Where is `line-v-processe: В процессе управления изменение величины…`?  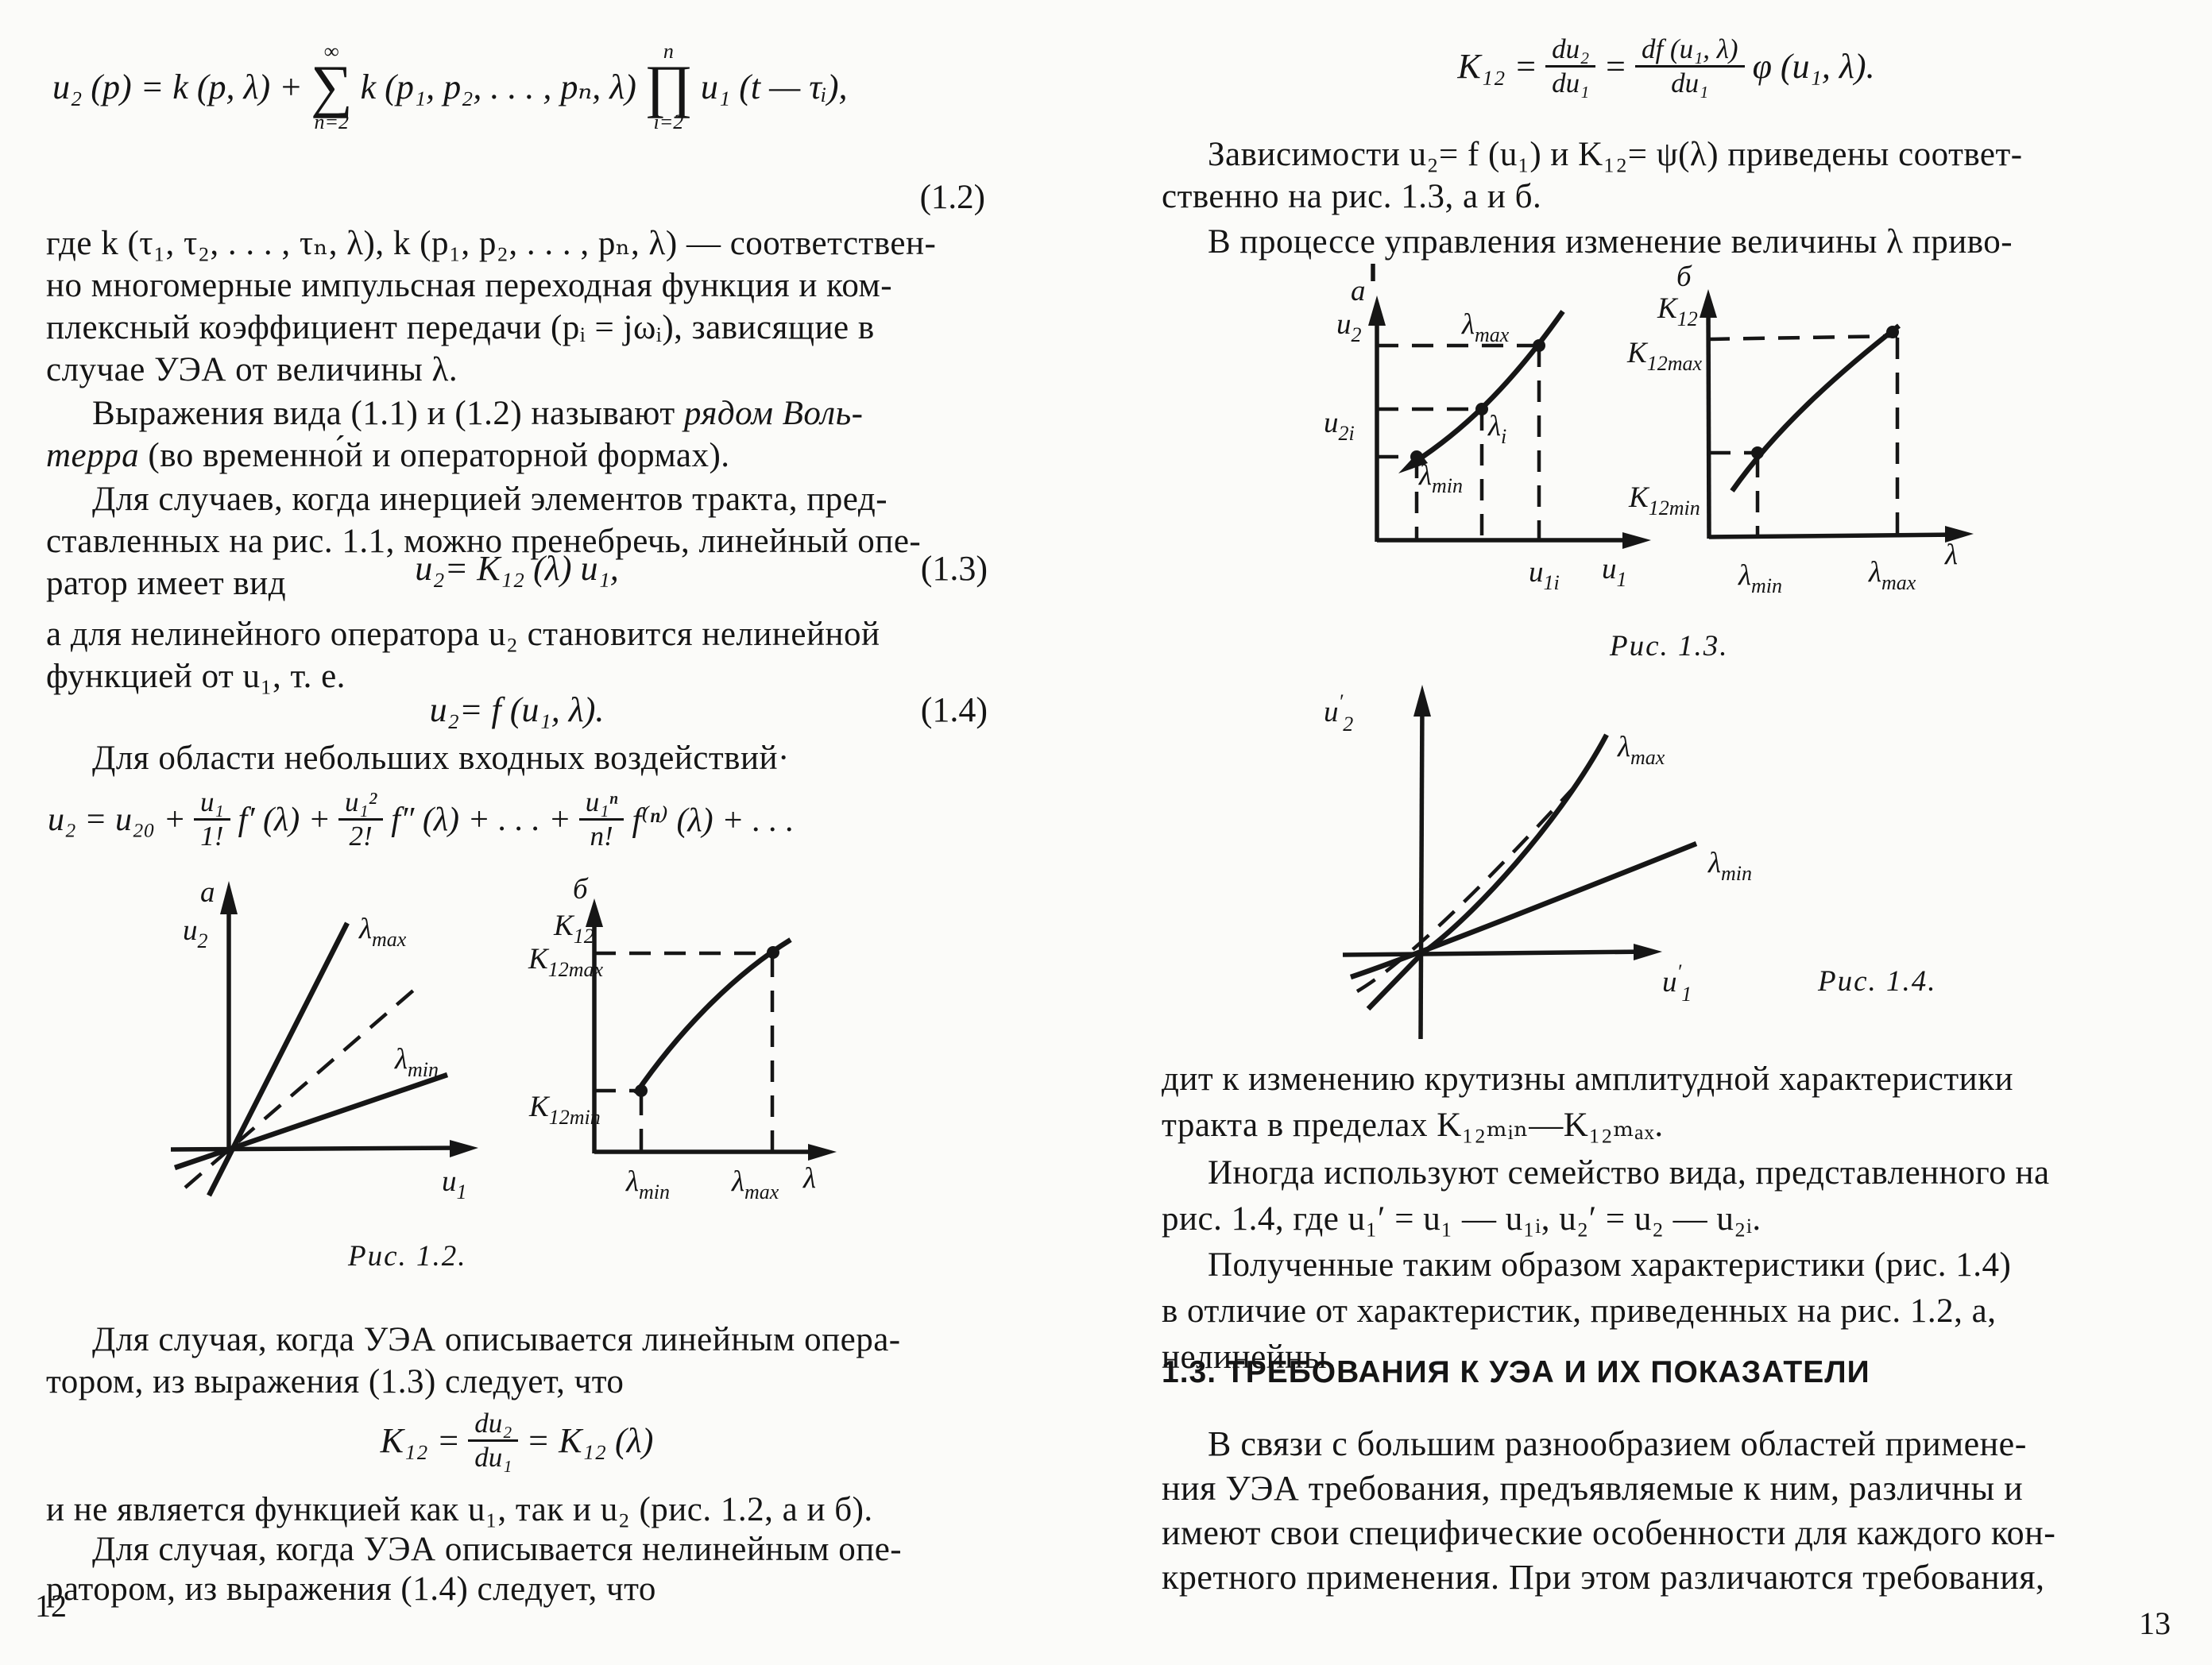 line-v-processe: В процессе управления изменение величины… is located at coordinates (1610, 242).